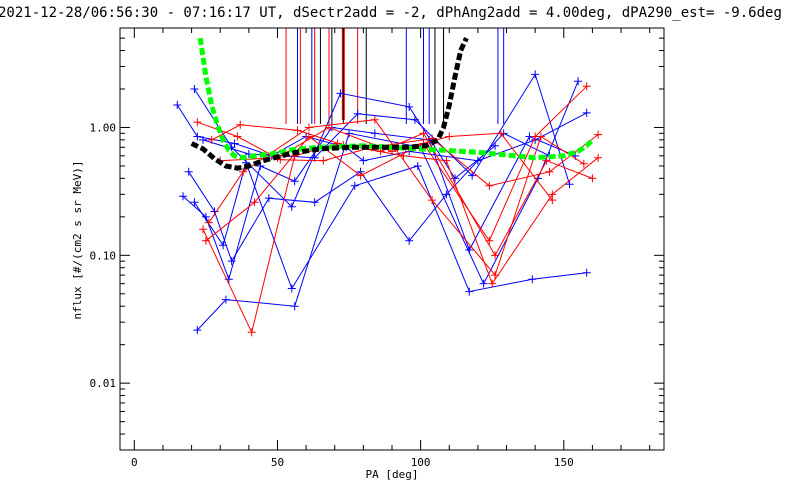 The image size is (800, 500). I want to click on x-axis-label: PA [deg], so click(392, 474).